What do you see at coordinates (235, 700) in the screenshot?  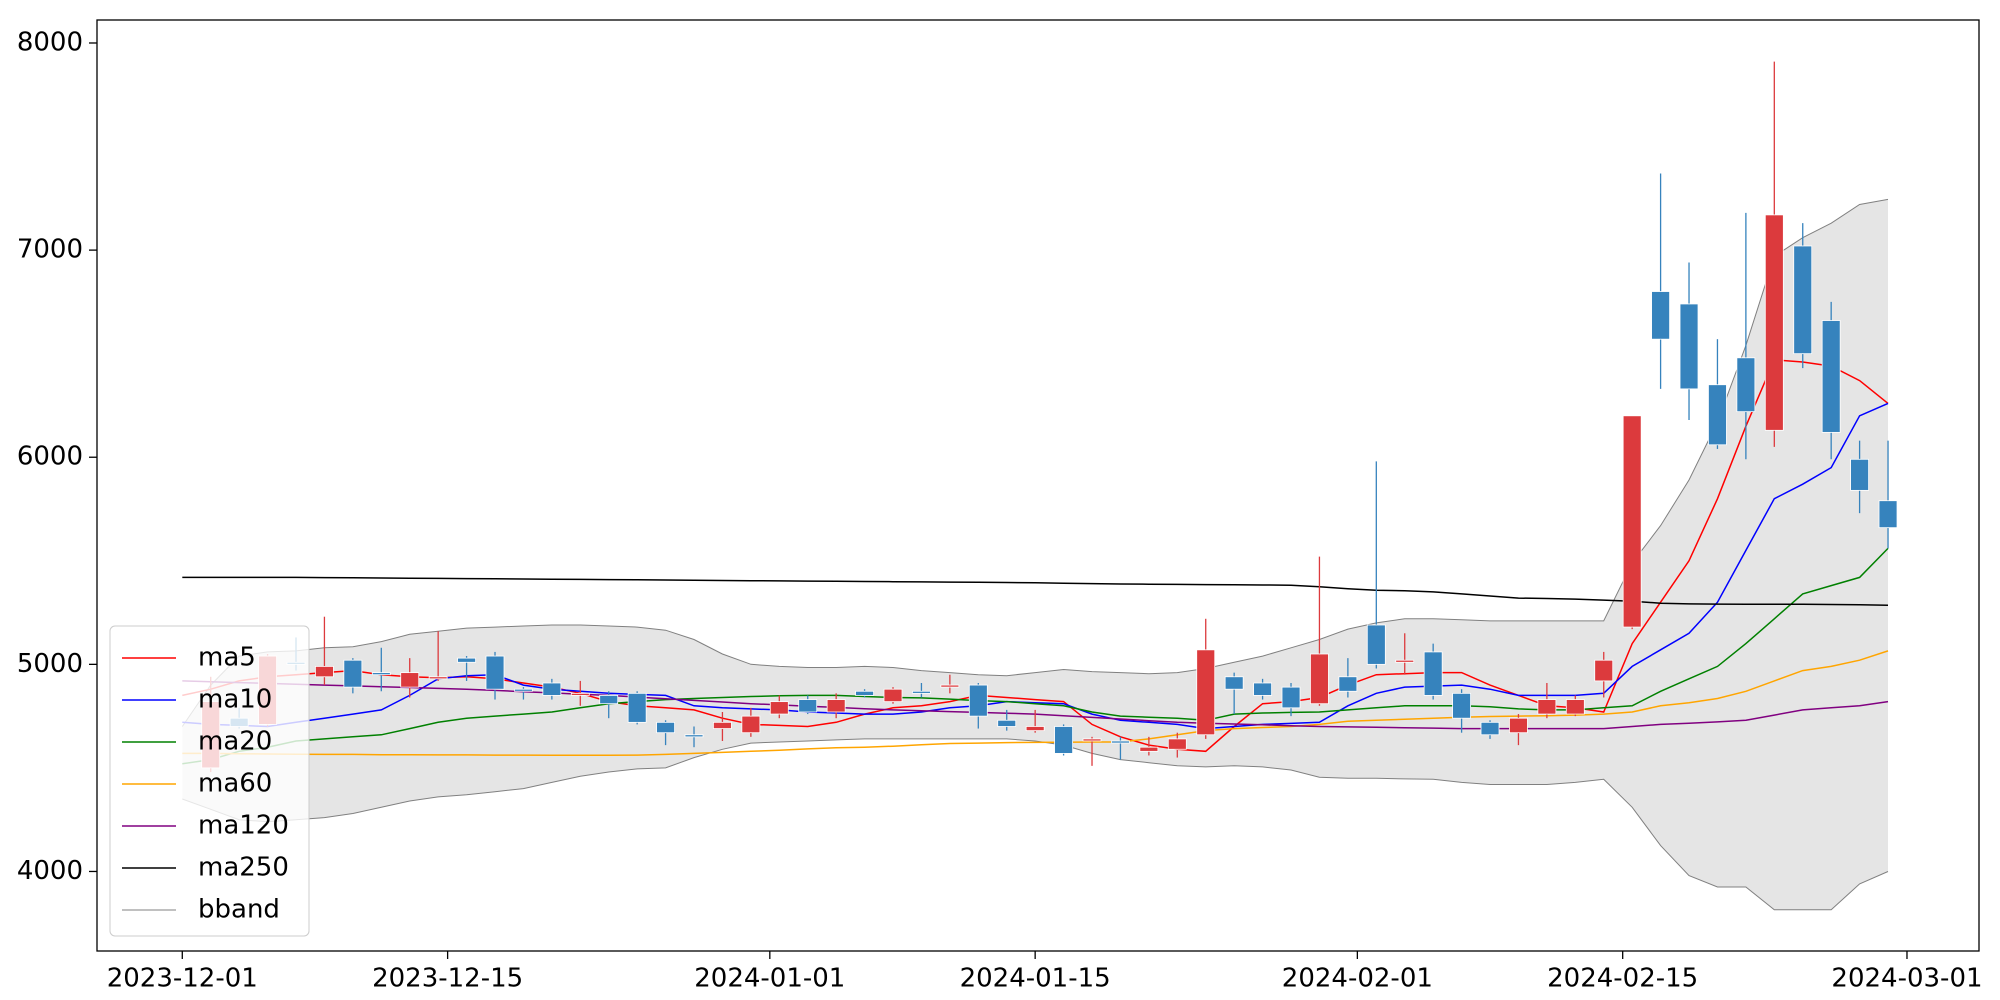 I see `legend-label: ma10` at bounding box center [235, 700].